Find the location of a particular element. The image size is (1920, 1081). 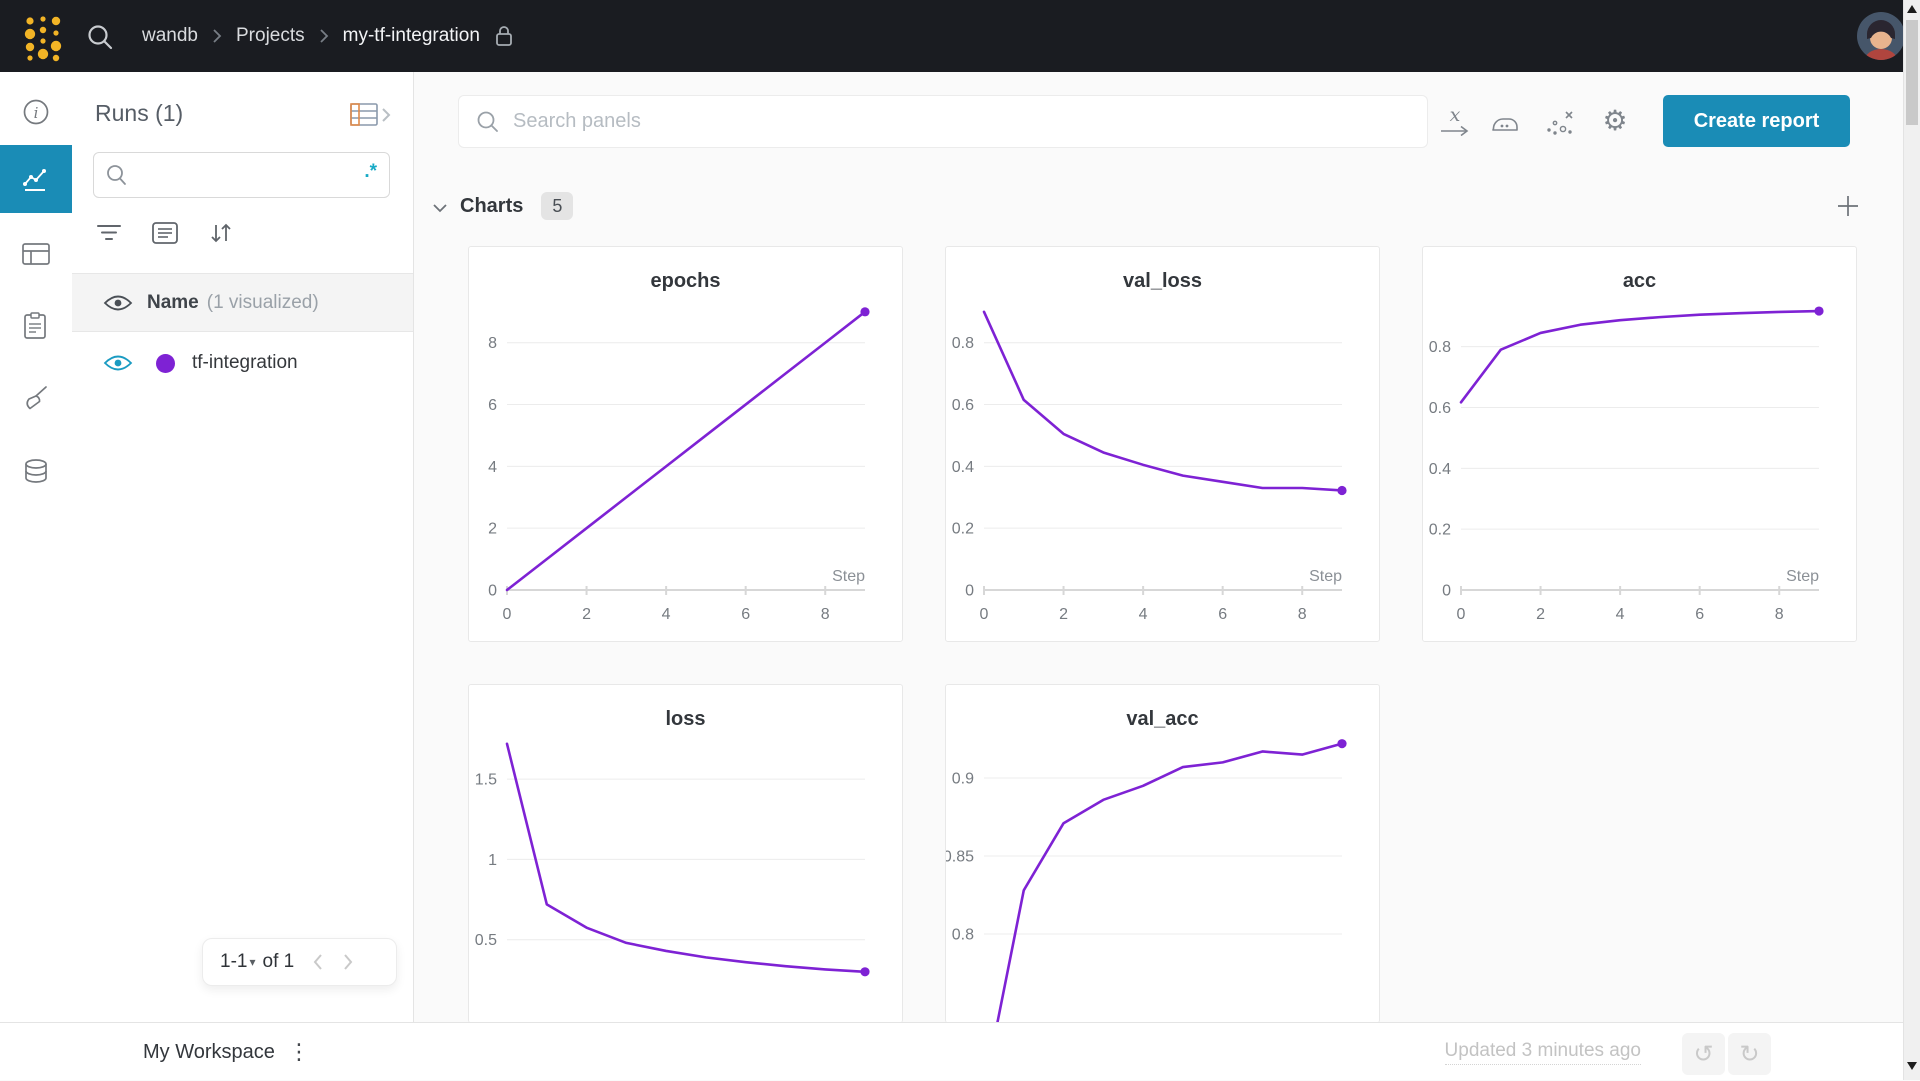

search-icon is located at coordinates (116, 175).